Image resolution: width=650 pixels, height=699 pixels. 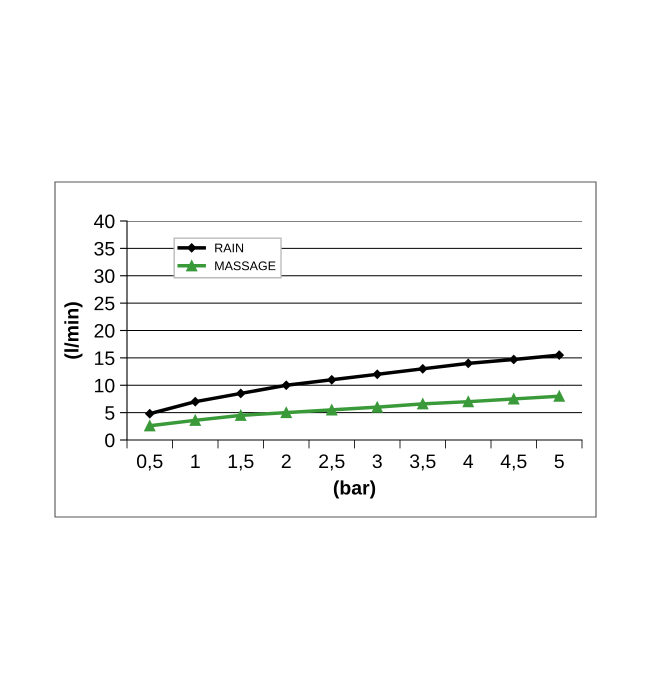 I want to click on y-tick-label: 15, so click(x=104, y=359).